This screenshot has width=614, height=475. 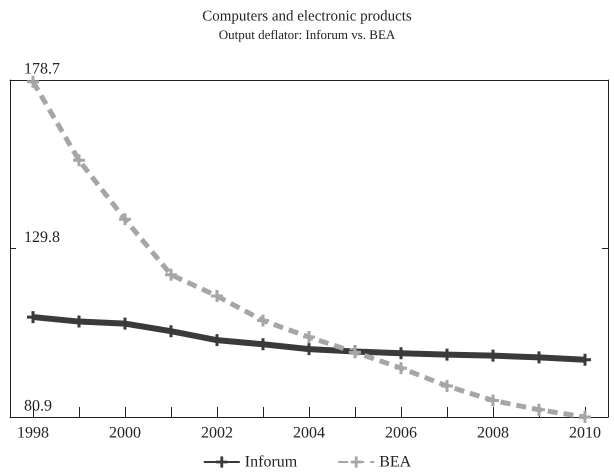 I want to click on x-tick-label: 2004, so click(x=309, y=433).